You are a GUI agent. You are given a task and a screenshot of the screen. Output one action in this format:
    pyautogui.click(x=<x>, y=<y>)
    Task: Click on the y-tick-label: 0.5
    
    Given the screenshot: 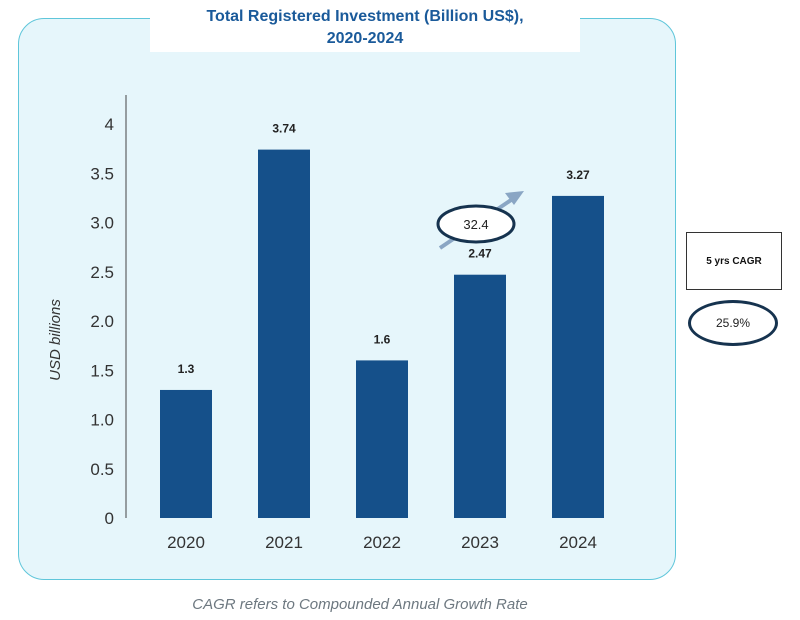 What is the action you would take?
    pyautogui.click(x=102, y=469)
    